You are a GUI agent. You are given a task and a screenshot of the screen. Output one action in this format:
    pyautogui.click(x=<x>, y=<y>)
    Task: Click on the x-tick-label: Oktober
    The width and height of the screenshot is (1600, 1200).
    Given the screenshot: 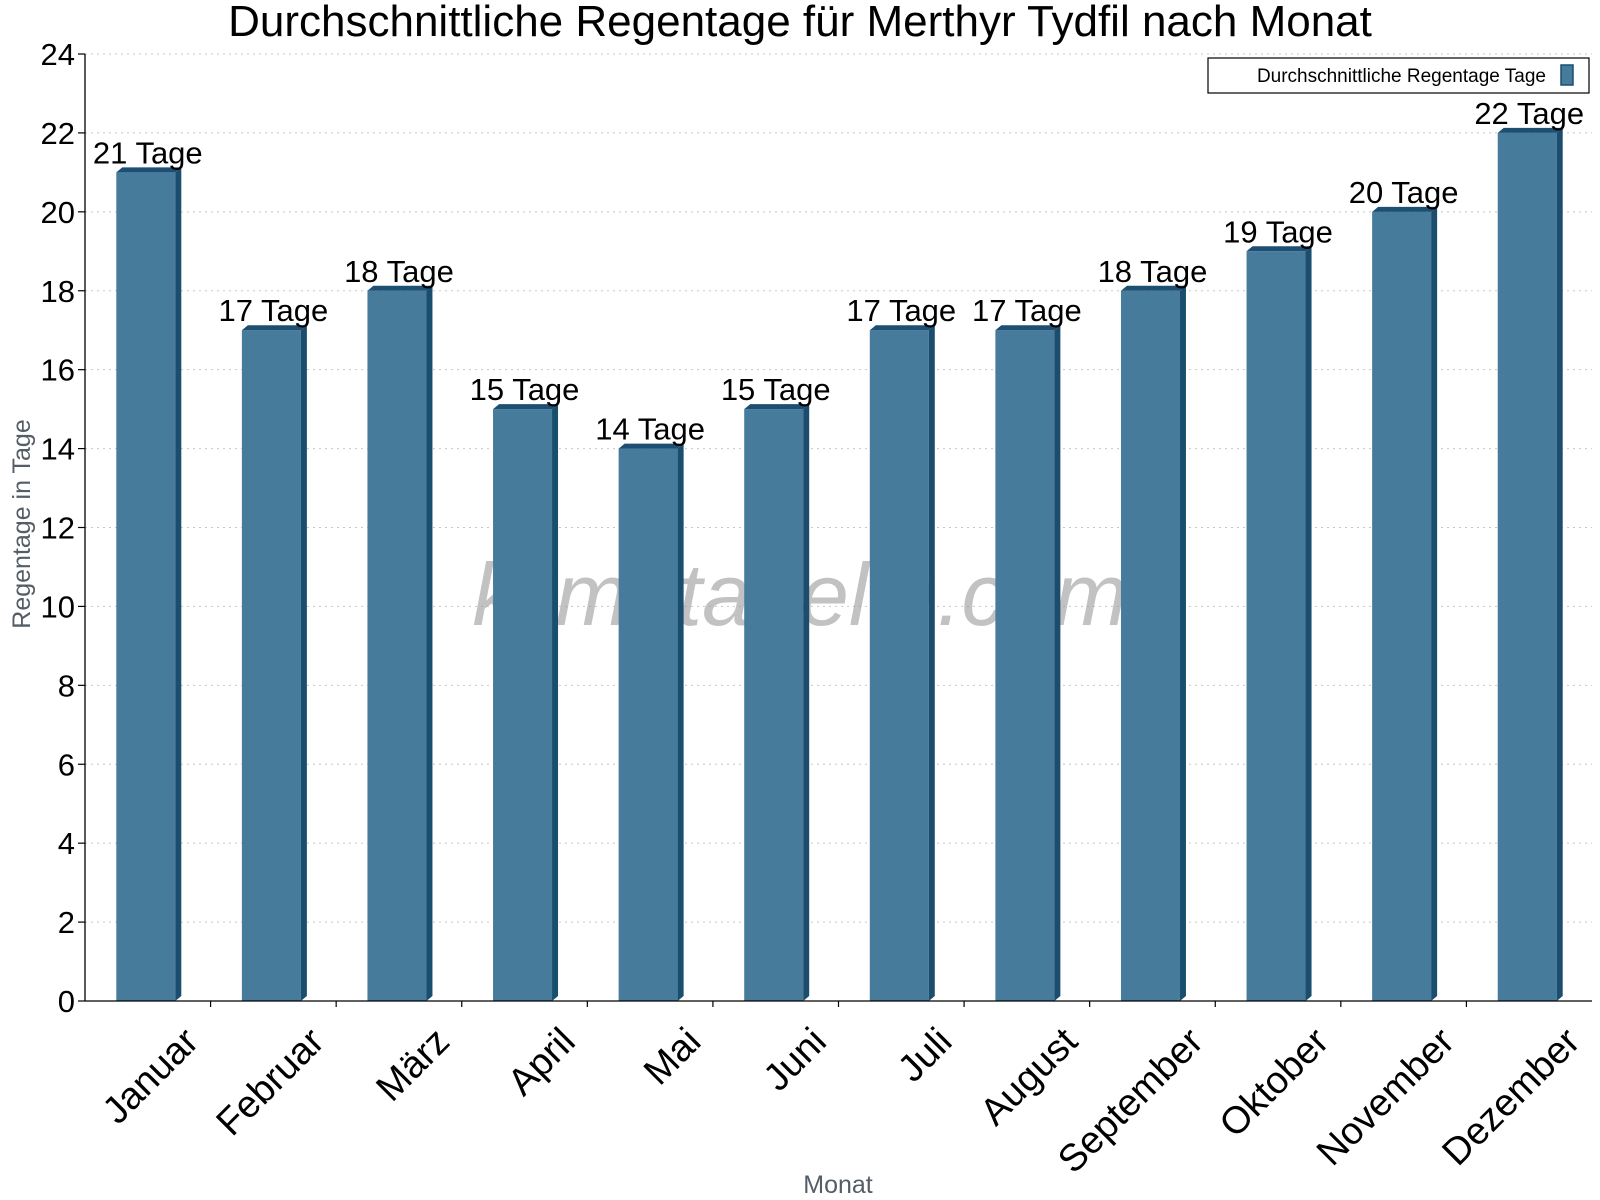 What is the action you would take?
    pyautogui.click(x=1275, y=1083)
    